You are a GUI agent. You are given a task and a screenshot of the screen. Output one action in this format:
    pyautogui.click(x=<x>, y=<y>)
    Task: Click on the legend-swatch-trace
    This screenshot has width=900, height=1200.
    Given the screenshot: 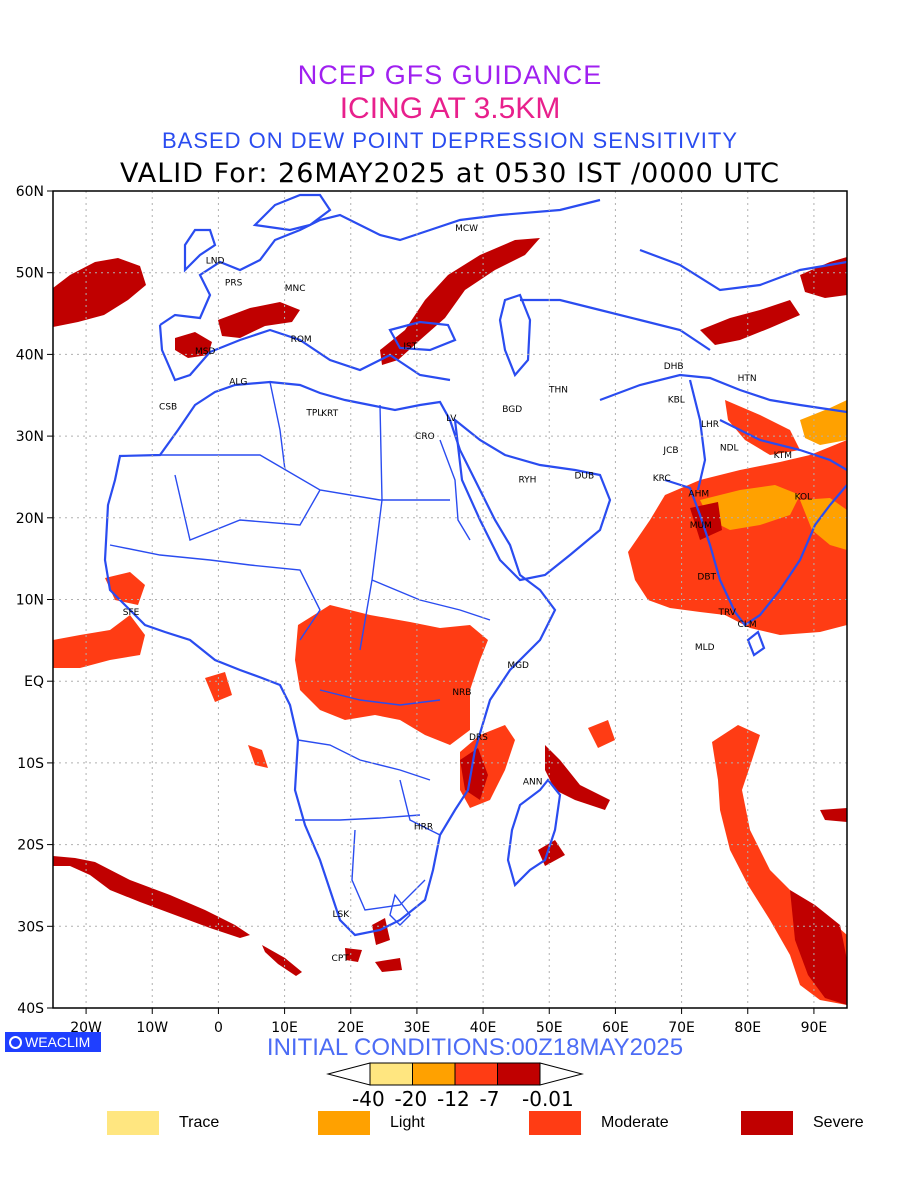 What is the action you would take?
    pyautogui.click(x=133, y=1123)
    